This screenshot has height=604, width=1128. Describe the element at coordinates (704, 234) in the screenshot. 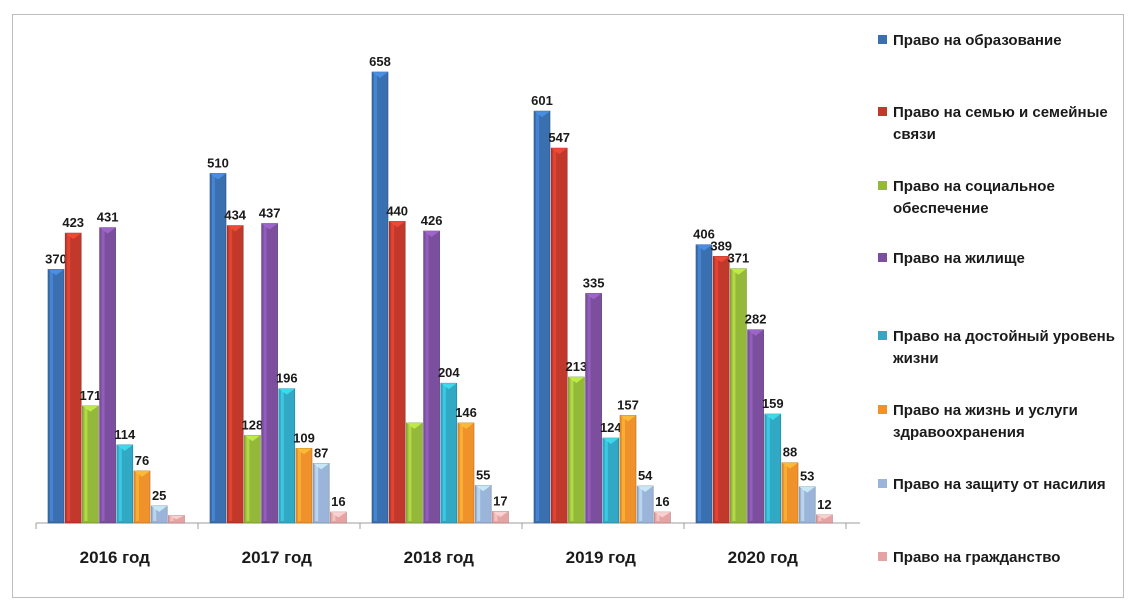

I see `data-label: 406` at that location.